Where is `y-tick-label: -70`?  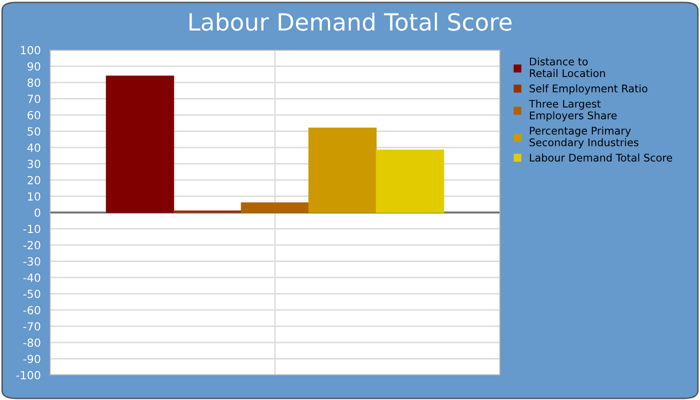 y-tick-label: -70 is located at coordinates (31, 326).